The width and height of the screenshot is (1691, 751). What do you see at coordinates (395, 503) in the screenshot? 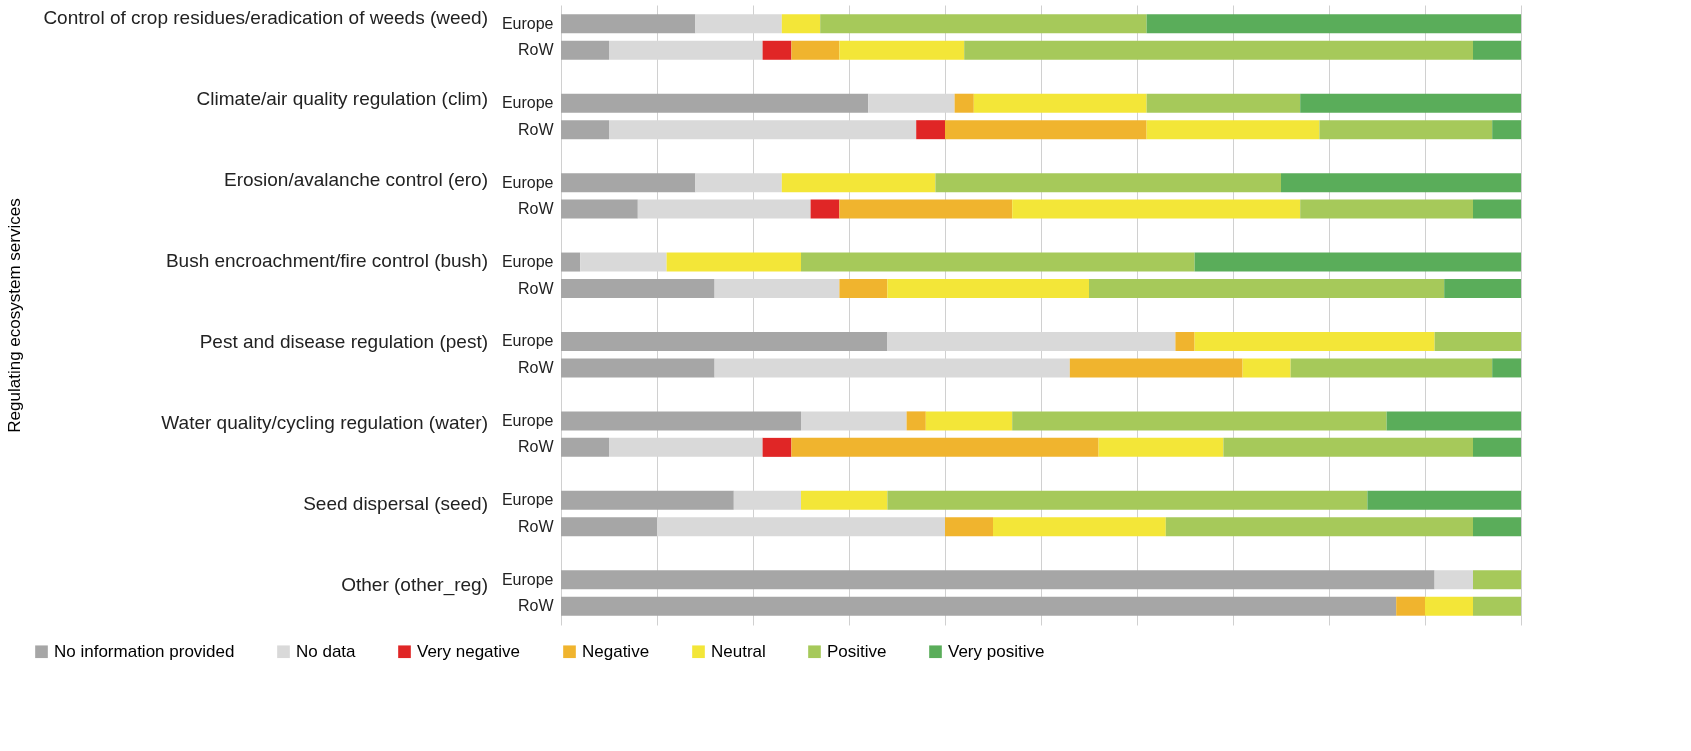
I see `text: Seed dispersal (seed)` at bounding box center [395, 503].